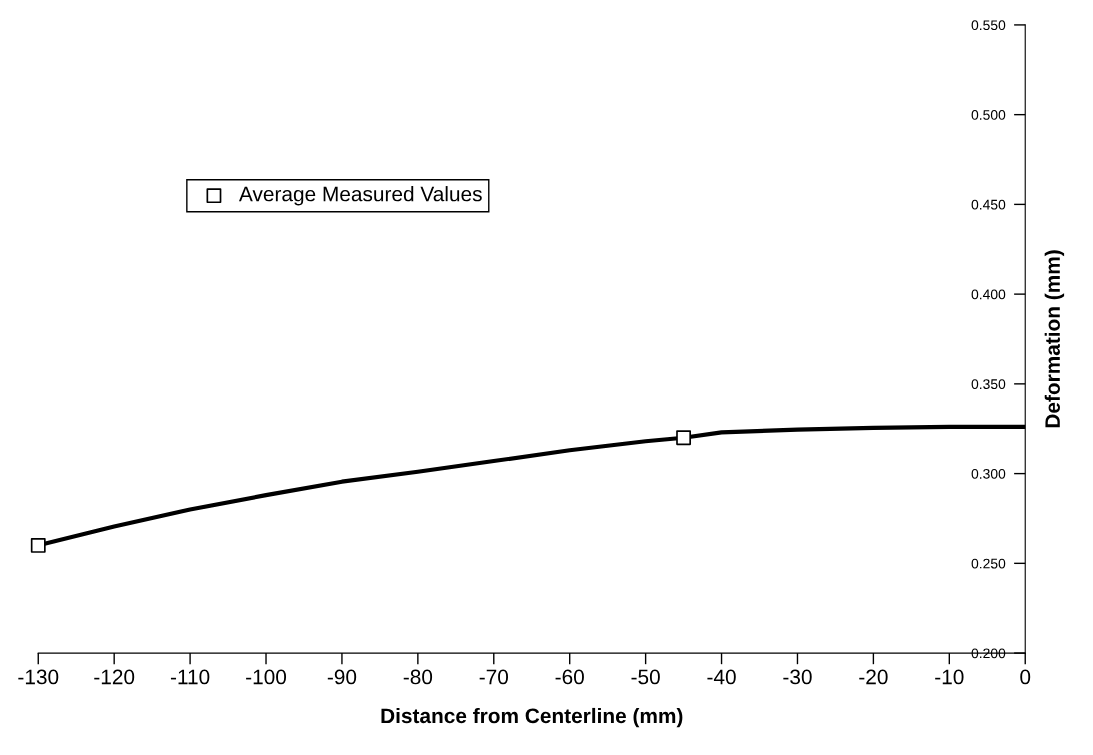 This screenshot has width=1093, height=755. Describe the element at coordinates (342, 677) in the screenshot. I see `x-tick-label: -90` at that location.